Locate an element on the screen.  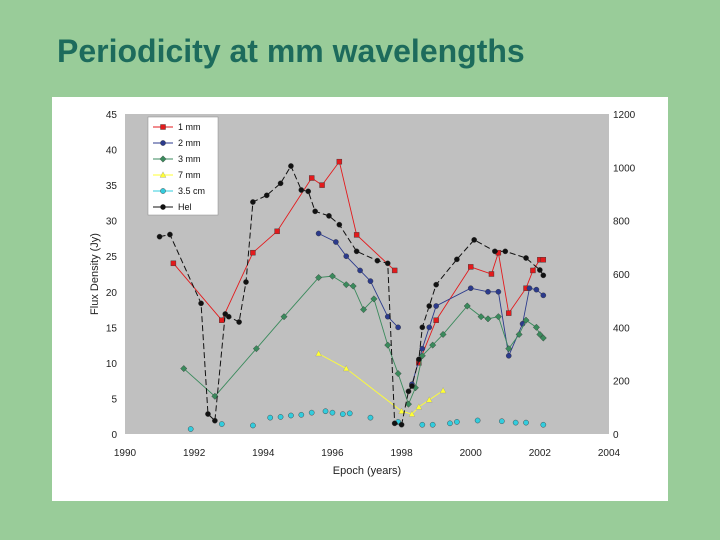
y-tick-label: 15 is located at coordinates (112, 328).